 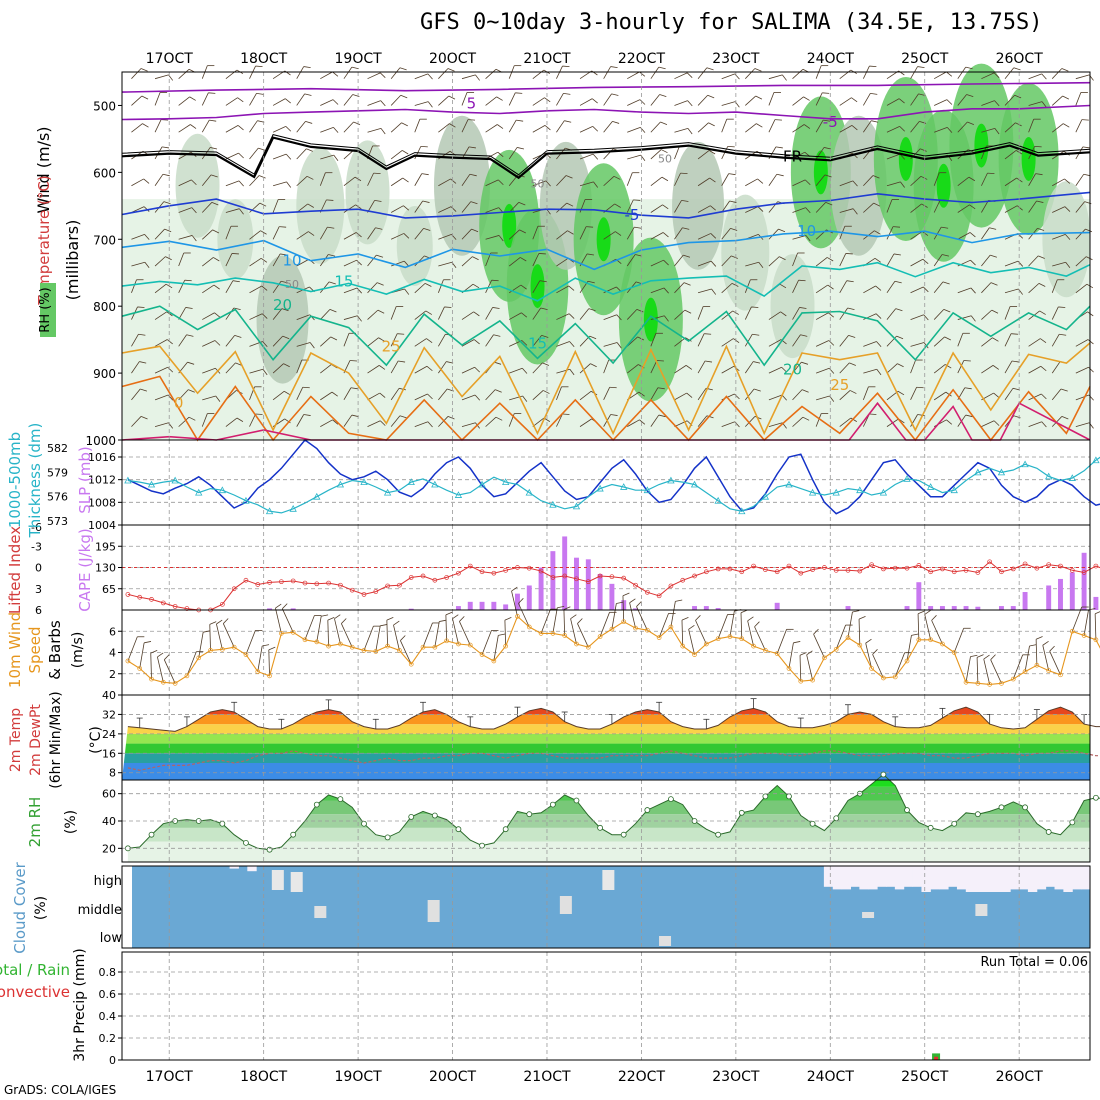 I want to click on x-tick-label-top: 19OCT, so click(x=359, y=59).